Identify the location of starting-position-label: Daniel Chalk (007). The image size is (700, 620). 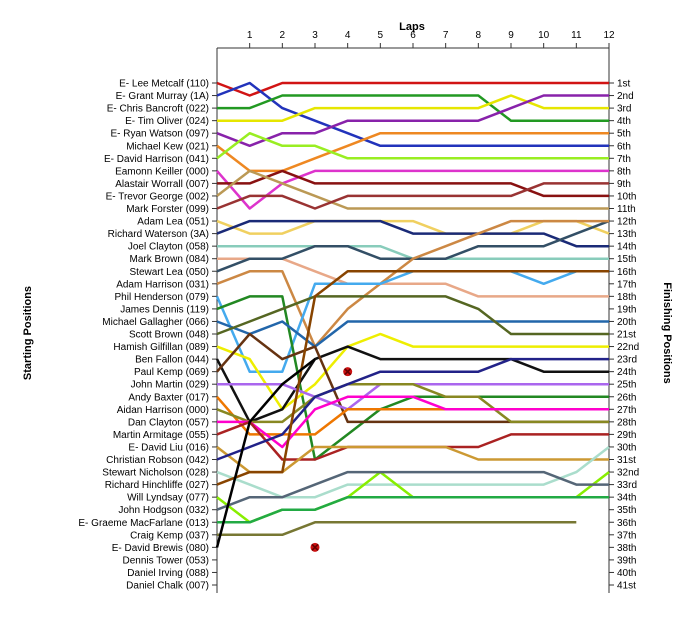
(167, 586).